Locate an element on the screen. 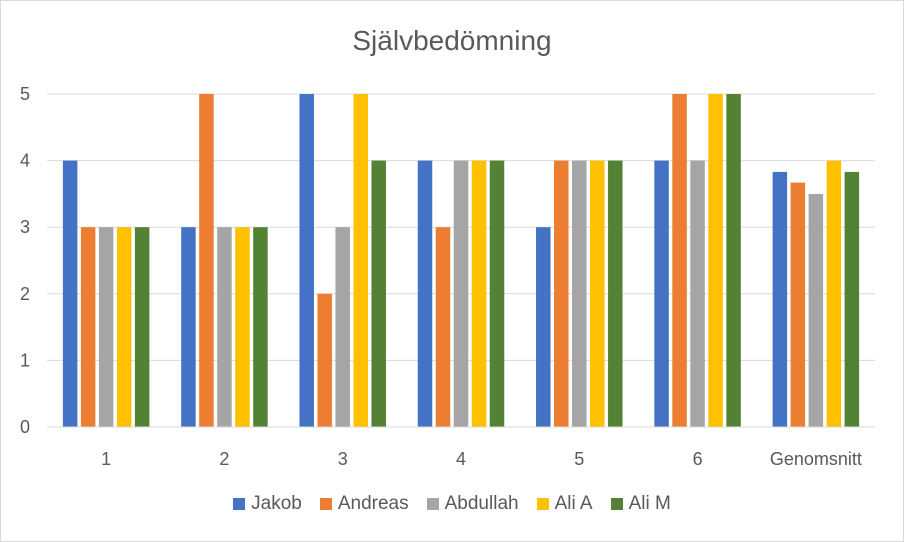 The height and width of the screenshot is (542, 904). legend-item: Abdullah is located at coordinates (472, 504).